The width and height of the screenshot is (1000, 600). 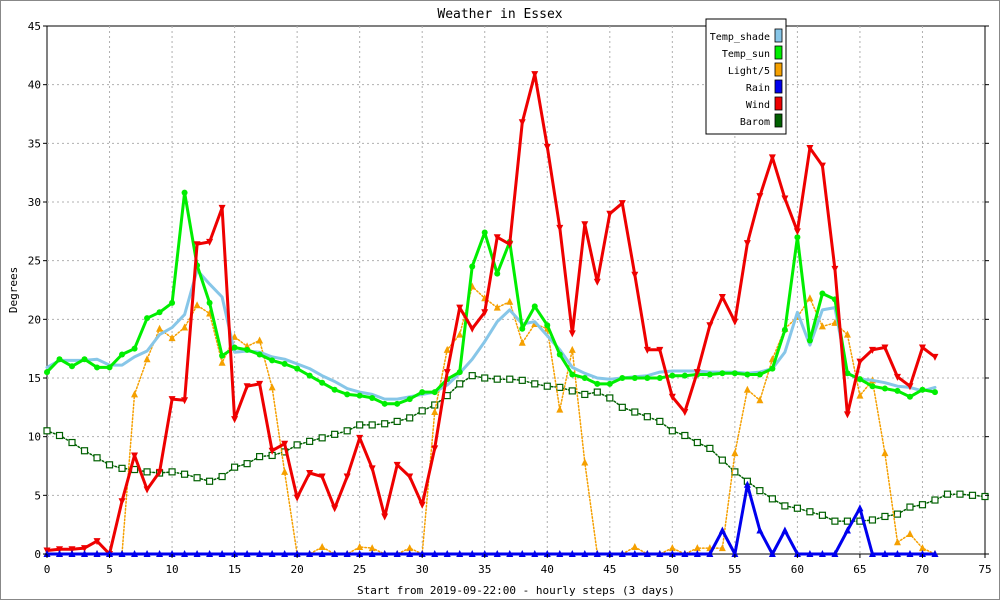 I want to click on x-tick-label: 40, so click(x=547, y=569).